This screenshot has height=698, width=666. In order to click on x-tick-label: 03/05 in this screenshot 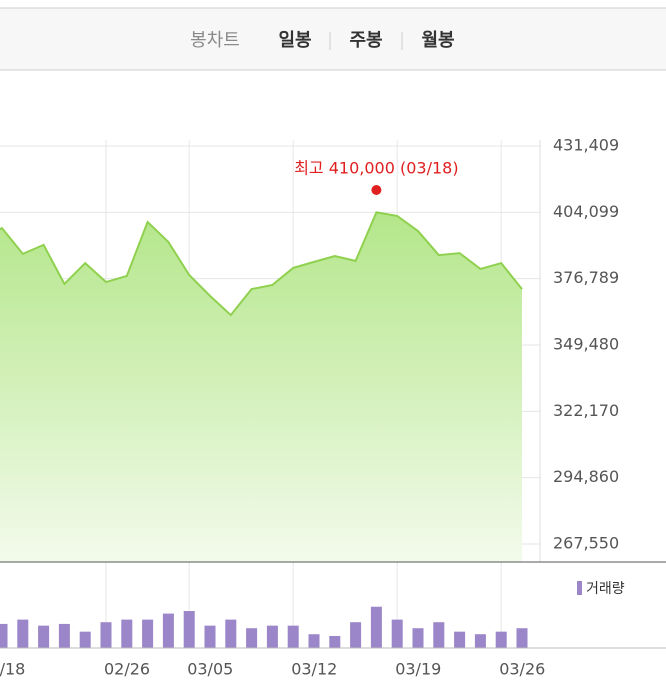, I will do `click(210, 669)`.